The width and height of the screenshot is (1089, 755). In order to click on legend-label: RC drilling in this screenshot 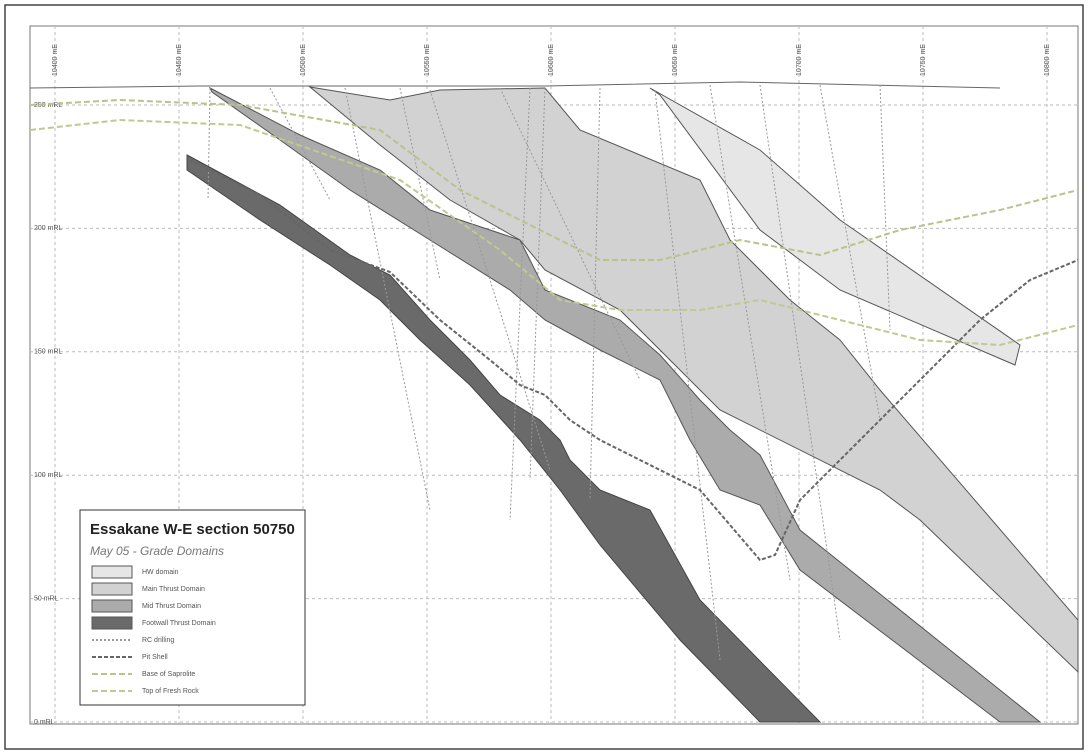, I will do `click(158, 640)`.